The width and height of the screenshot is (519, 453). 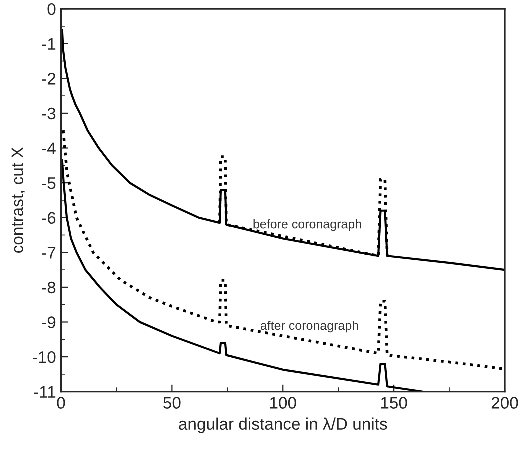 I want to click on x-tick-label: 150, so click(x=394, y=403).